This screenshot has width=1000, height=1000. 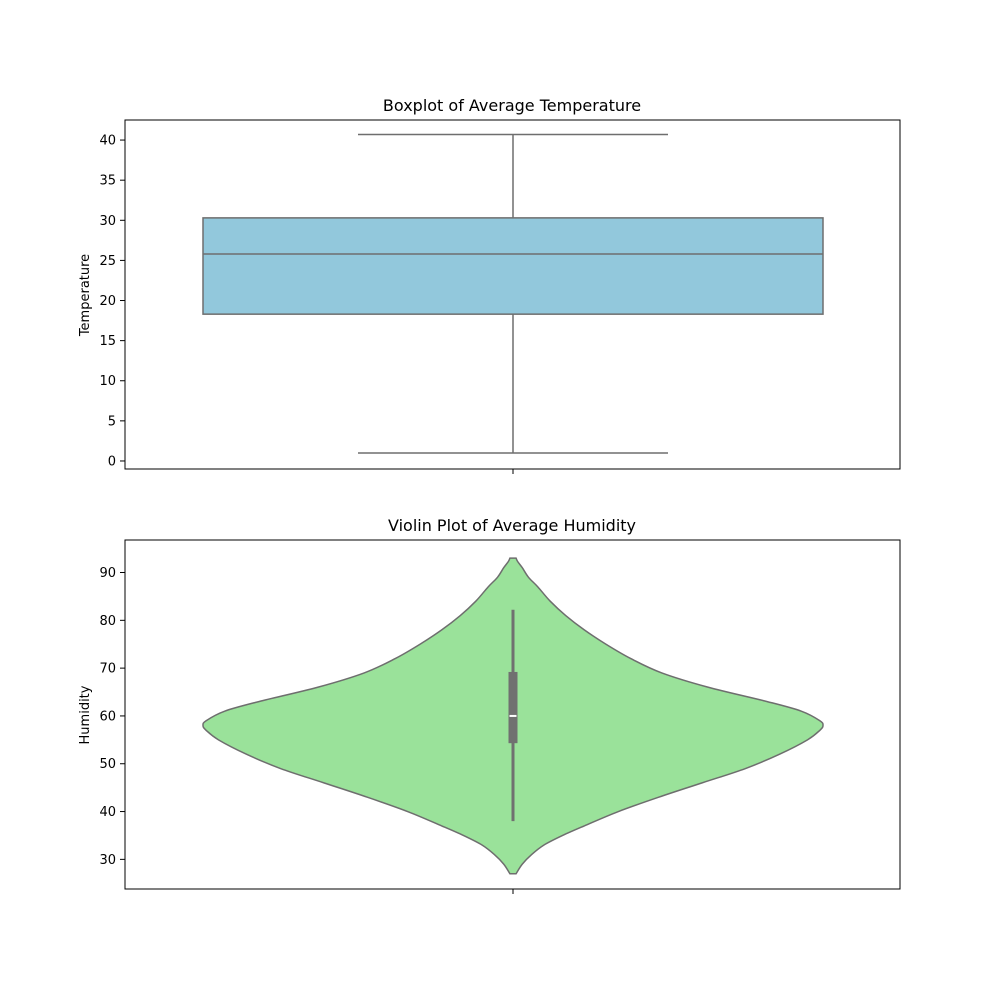 I want to click on violin-inner-box, so click(x=513, y=707).